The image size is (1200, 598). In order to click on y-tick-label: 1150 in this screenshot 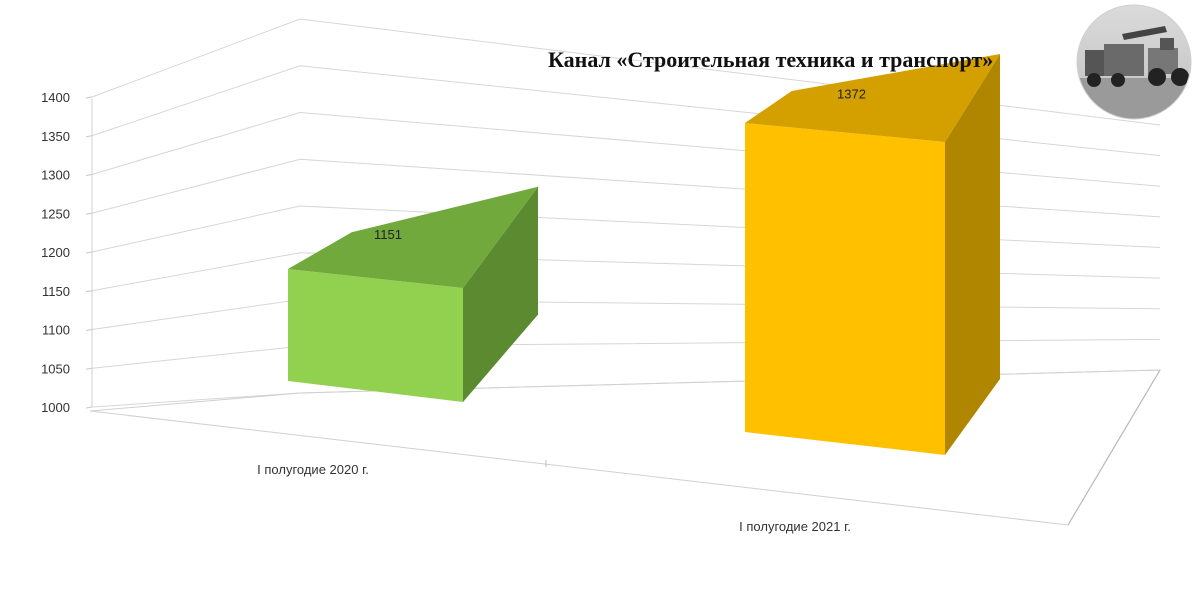, I will do `click(56, 291)`.